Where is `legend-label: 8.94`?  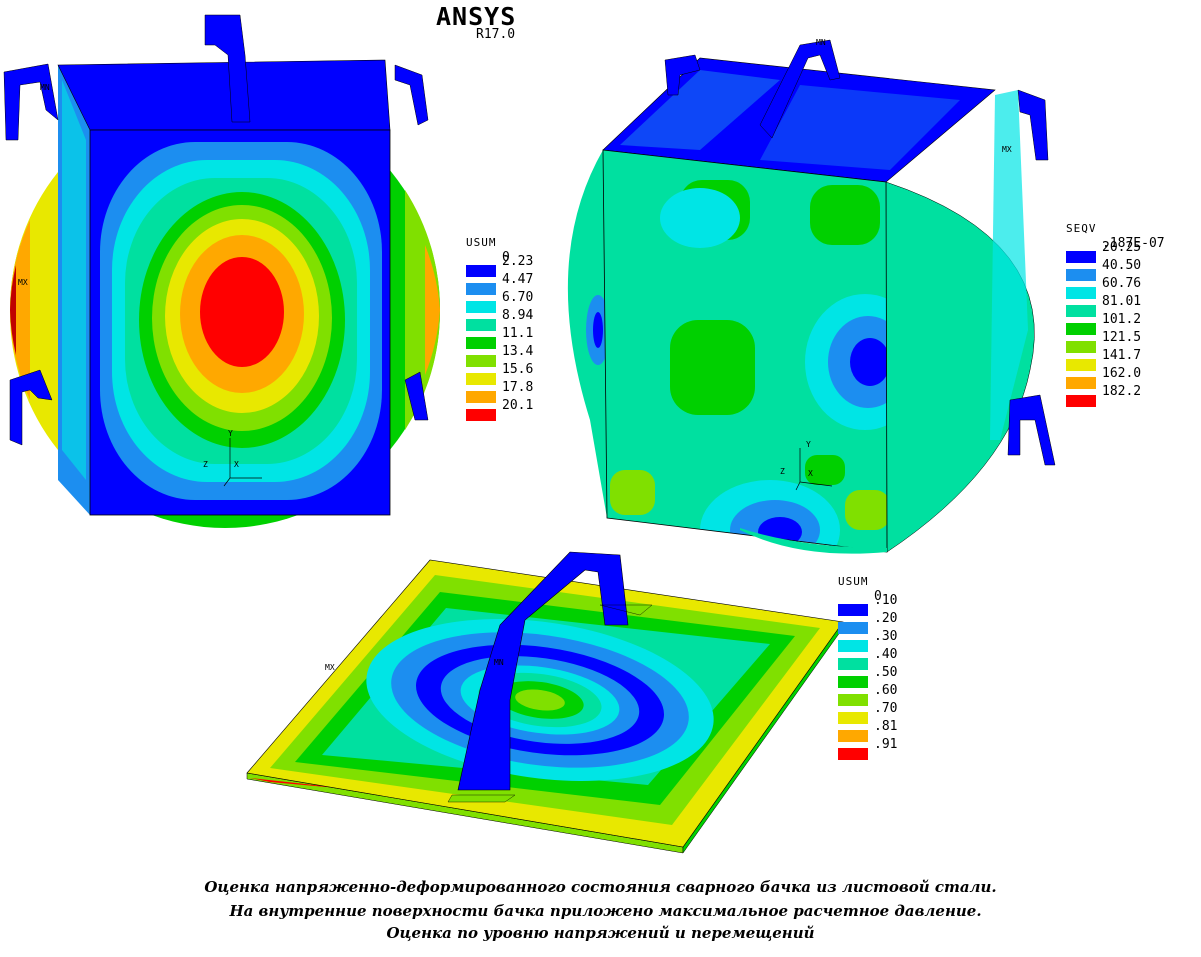
legend-label: 8.94 is located at coordinates (518, 315).